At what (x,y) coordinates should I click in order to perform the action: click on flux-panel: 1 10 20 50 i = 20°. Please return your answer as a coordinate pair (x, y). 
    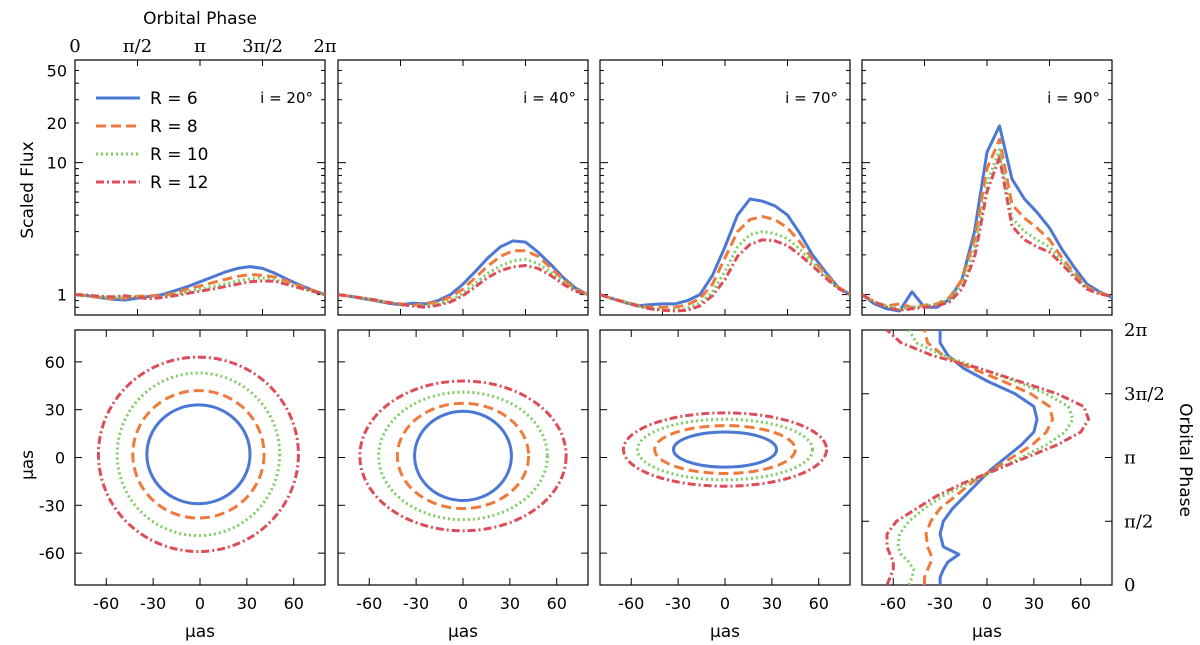
    Looking at the image, I should click on (186, 187).